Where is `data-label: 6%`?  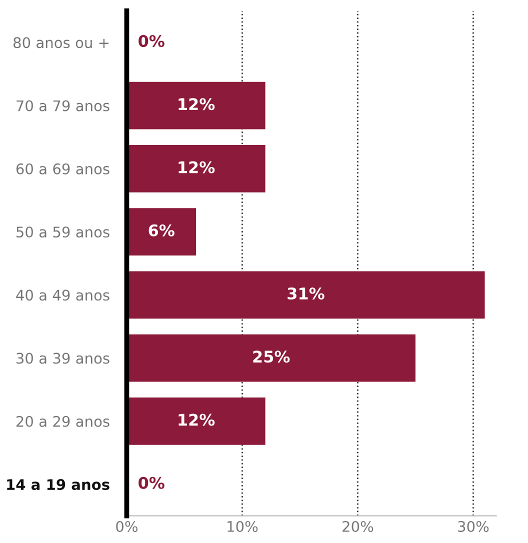
data-label: 6% is located at coordinates (161, 230).